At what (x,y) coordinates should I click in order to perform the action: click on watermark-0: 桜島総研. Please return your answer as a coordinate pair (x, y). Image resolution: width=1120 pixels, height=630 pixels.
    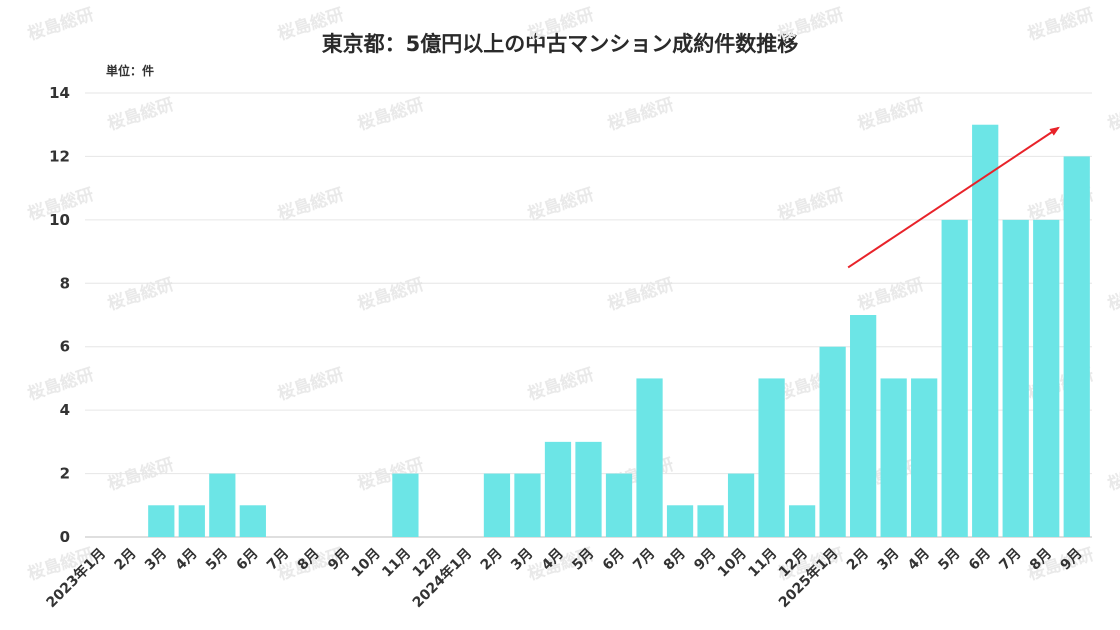
    Looking at the image, I should click on (60, 24).